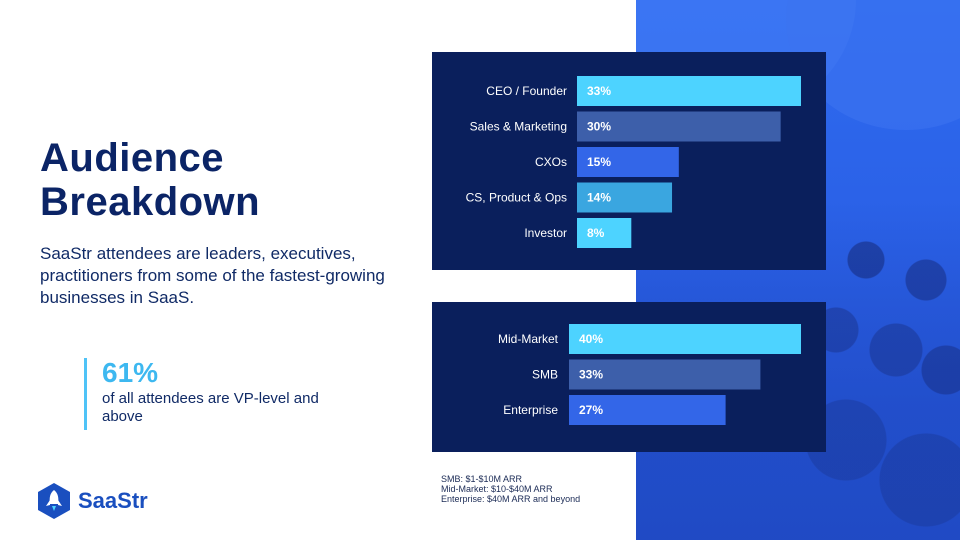 This screenshot has width=960, height=540. Describe the element at coordinates (599, 198) in the screenshot. I see `value-label: 14%` at that location.